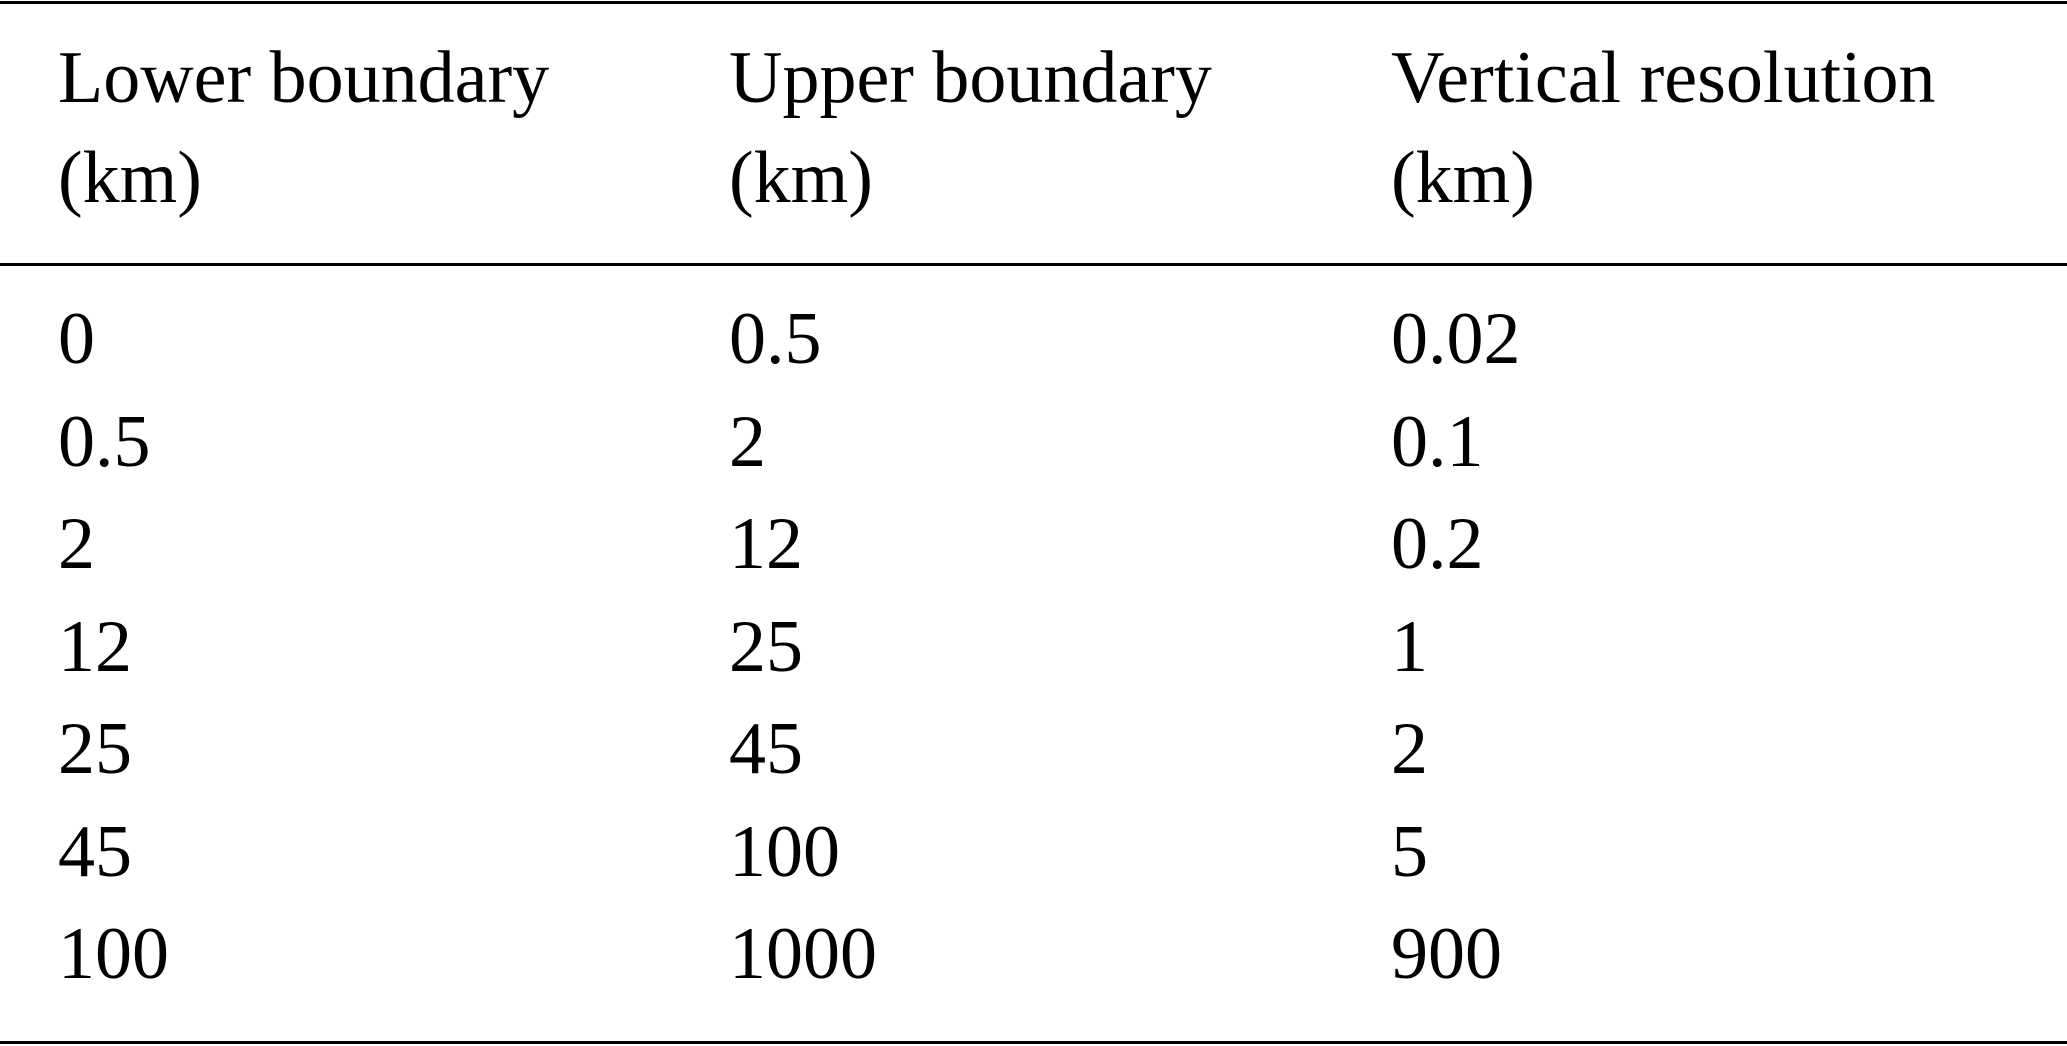  I want to click on table-cell: 0, so click(76, 339).